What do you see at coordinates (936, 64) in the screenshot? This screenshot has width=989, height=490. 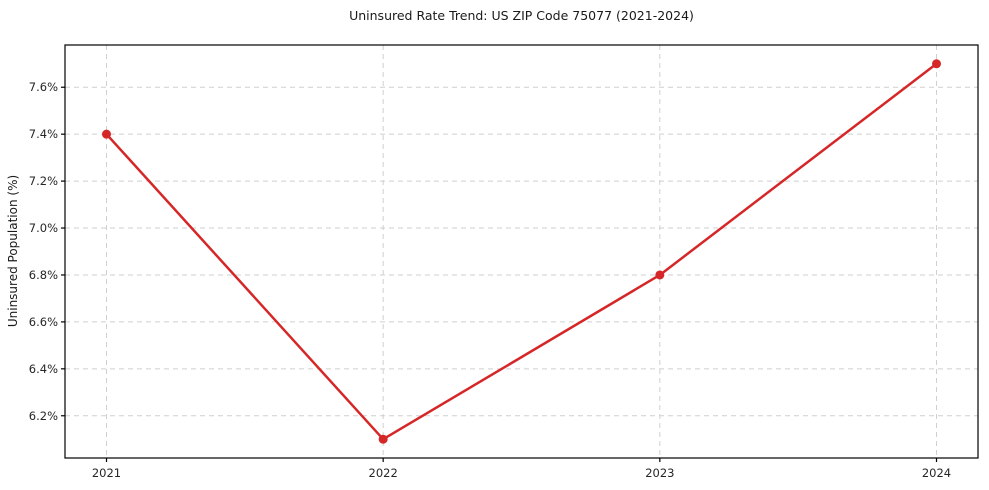 I see `data-point-2024` at bounding box center [936, 64].